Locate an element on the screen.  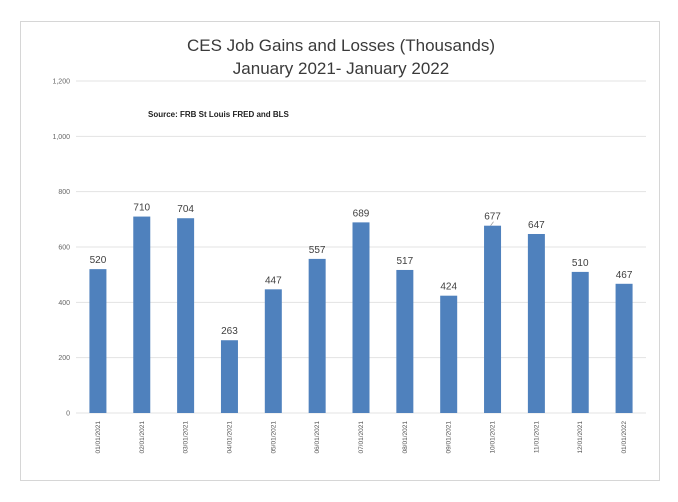
x-tick-label: 10/01/2021 is located at coordinates (493, 437).